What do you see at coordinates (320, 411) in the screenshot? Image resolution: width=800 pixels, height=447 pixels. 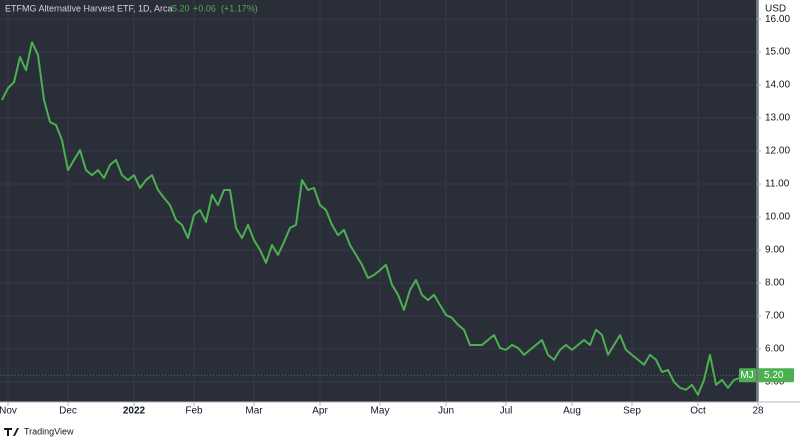 I see `x-tick-label: Apr` at bounding box center [320, 411].